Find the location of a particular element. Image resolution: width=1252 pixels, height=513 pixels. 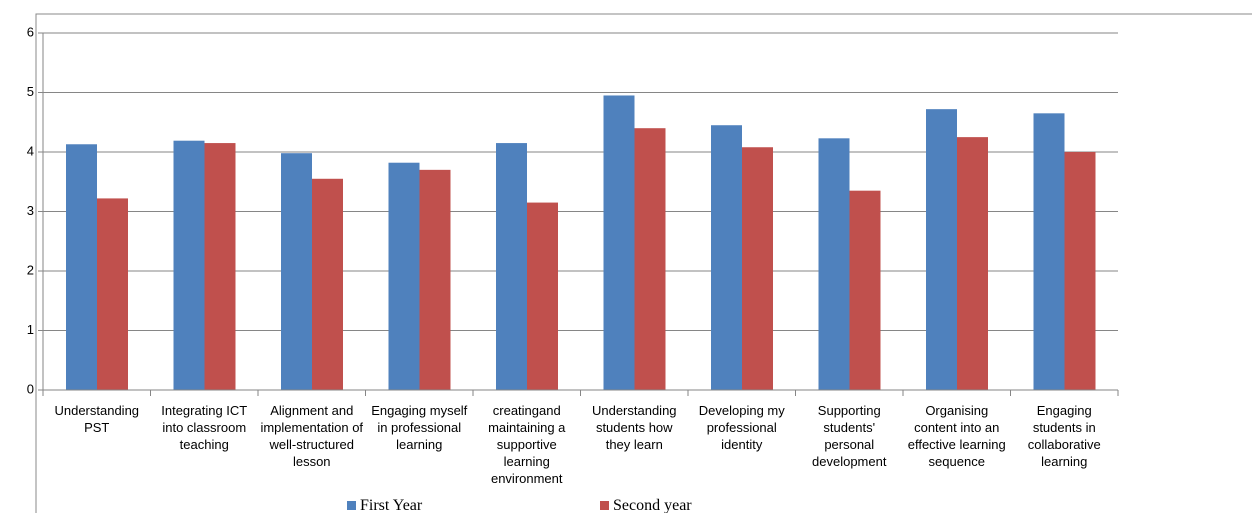

y-tick-label: 3 is located at coordinates (30, 210).